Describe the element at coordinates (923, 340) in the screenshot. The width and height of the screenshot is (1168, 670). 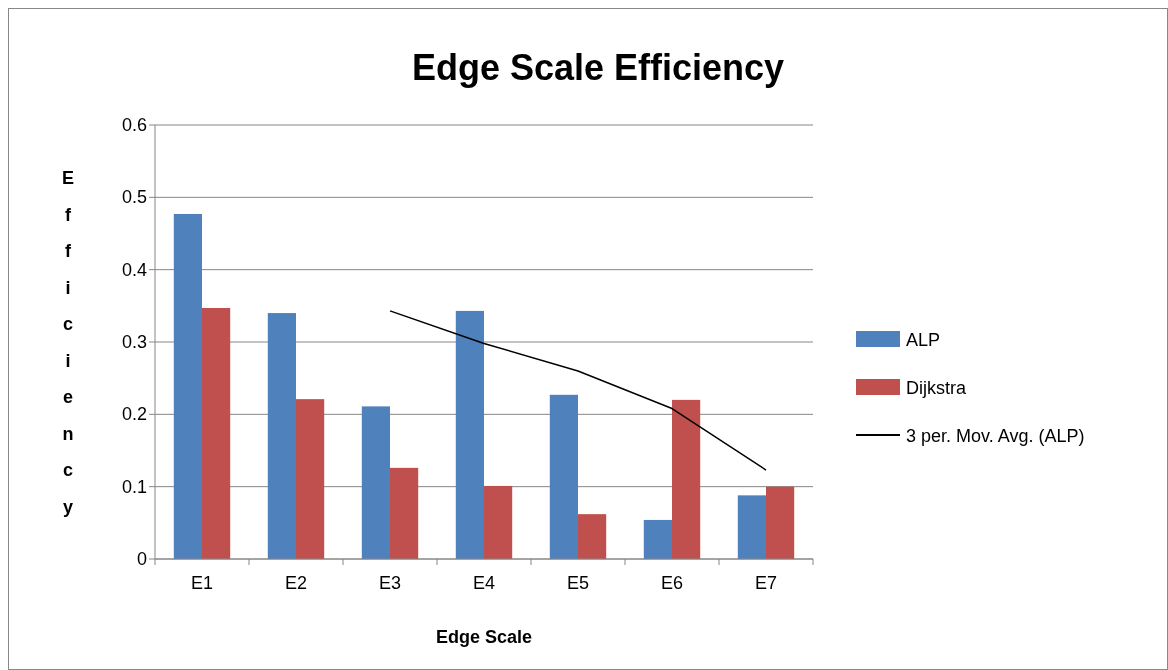
I see `legend-label: ALP` at that location.